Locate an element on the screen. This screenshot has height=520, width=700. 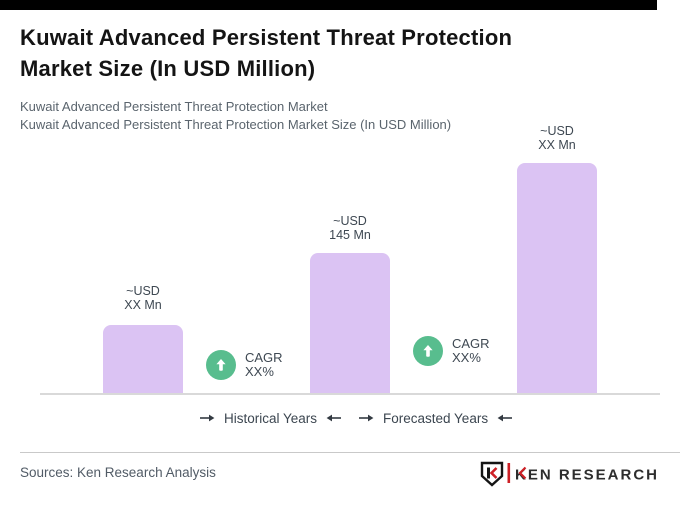
ken-research-shield-icon is located at coordinates (492, 474).